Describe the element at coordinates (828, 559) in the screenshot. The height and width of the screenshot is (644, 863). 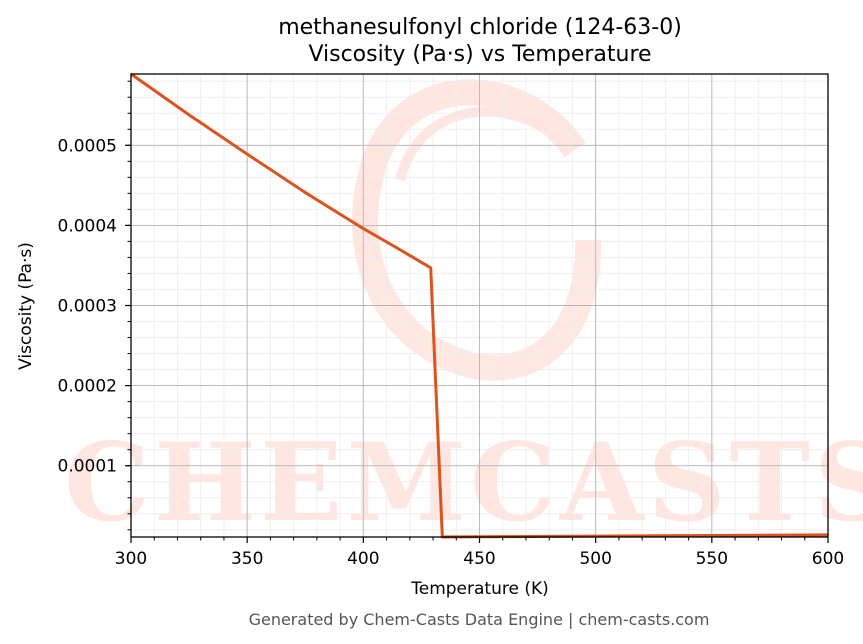
I see `x-tick-label: 600` at that location.